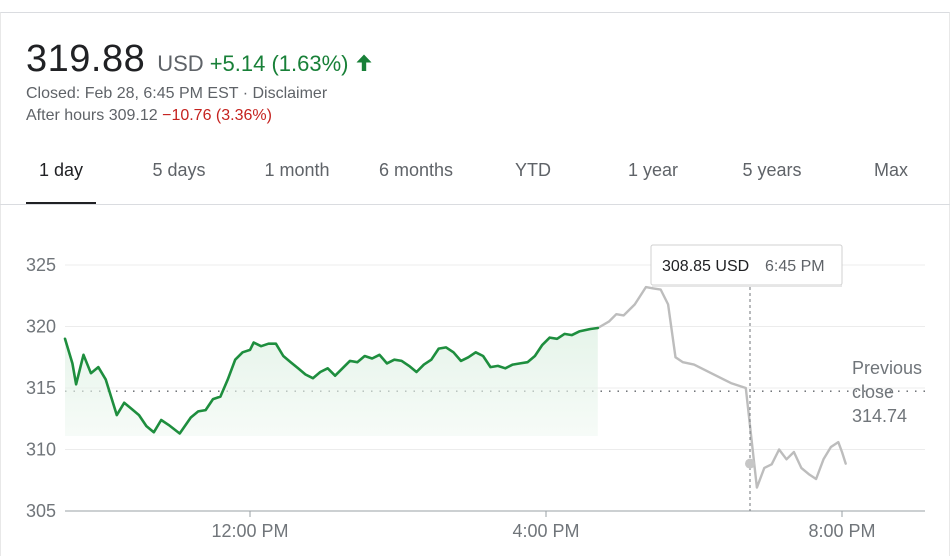 This screenshot has height=556, width=952. Describe the element at coordinates (750, 463) in the screenshot. I see `last-point-marker` at that location.